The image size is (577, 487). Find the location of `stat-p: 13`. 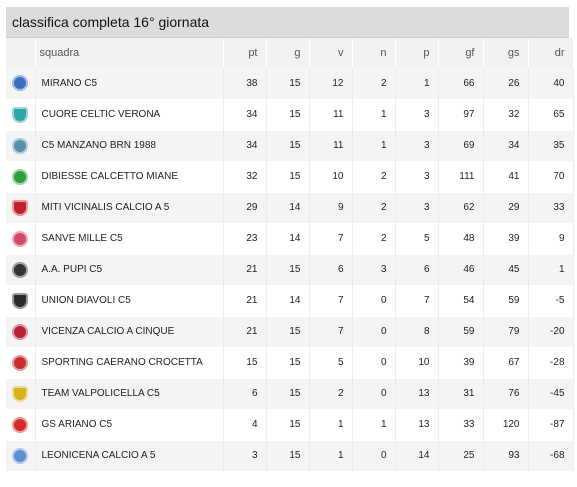

stat-p: 13 is located at coordinates (417, 393).